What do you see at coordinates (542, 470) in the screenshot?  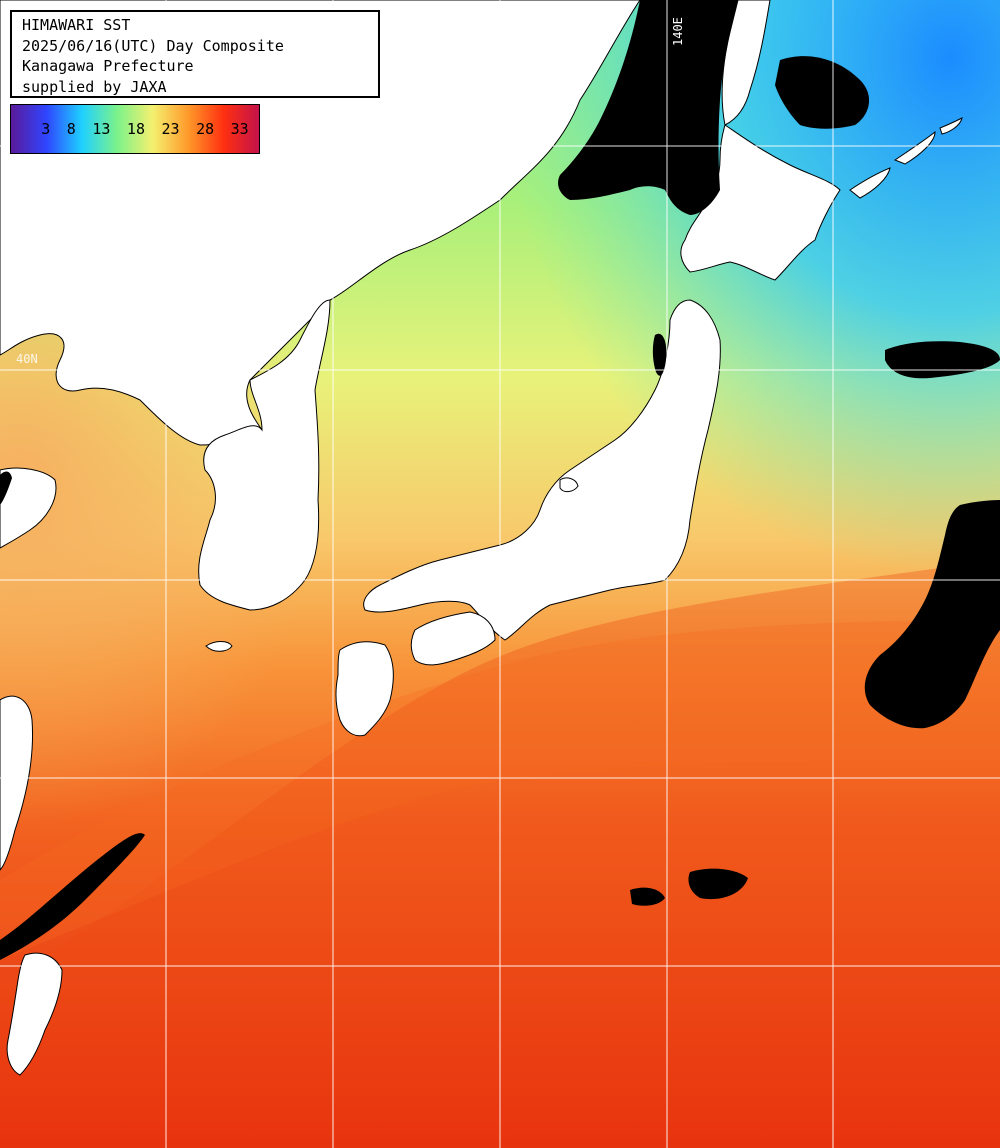 I see `land-honshu` at bounding box center [542, 470].